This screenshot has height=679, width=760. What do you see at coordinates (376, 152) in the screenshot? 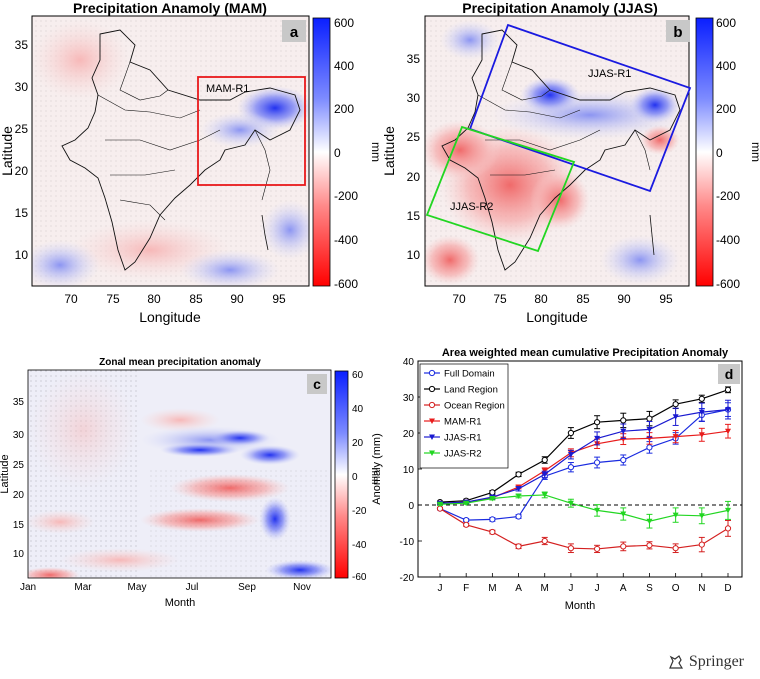
I see `panel-a-colorbar-unit: mm` at bounding box center [376, 152].